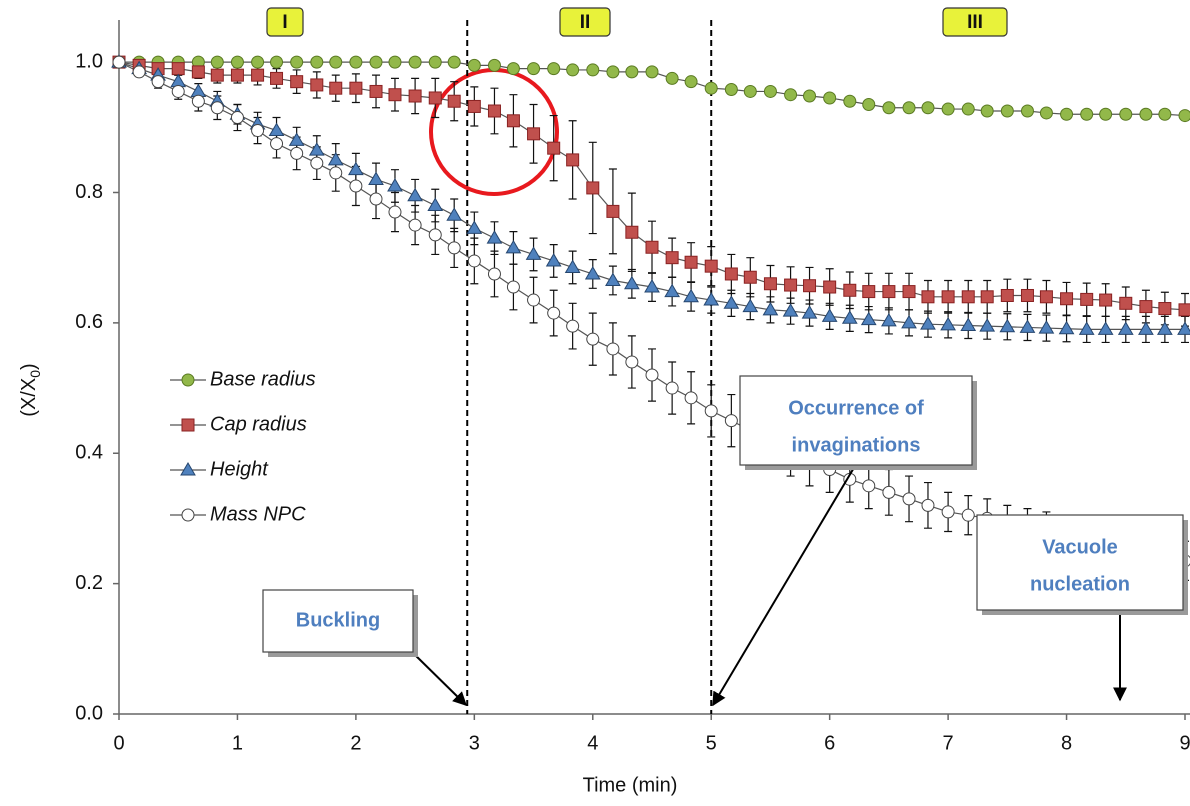 The width and height of the screenshot is (1190, 806). I want to click on y-tick-label: 0.4, so click(89, 453).